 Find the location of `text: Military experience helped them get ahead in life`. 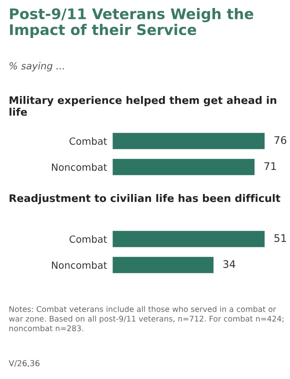

text: Military experience helped them get ahead in life is located at coordinates (143, 106).